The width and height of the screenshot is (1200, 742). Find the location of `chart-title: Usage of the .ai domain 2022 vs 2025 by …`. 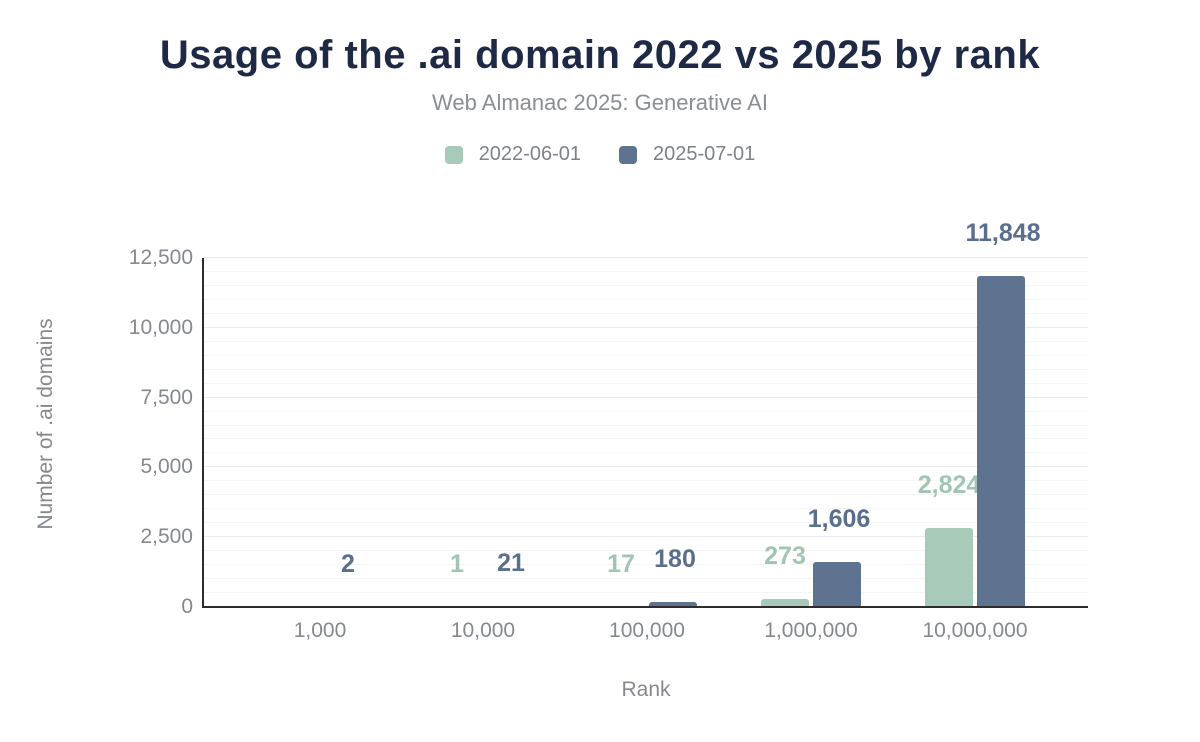

chart-title: Usage of the .ai domain 2022 vs 2025 by … is located at coordinates (600, 55).